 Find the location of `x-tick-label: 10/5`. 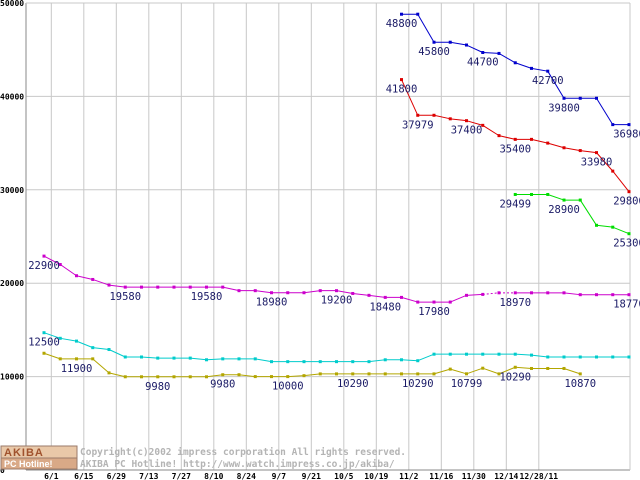

x-tick-label: 10/5 is located at coordinates (343, 476).